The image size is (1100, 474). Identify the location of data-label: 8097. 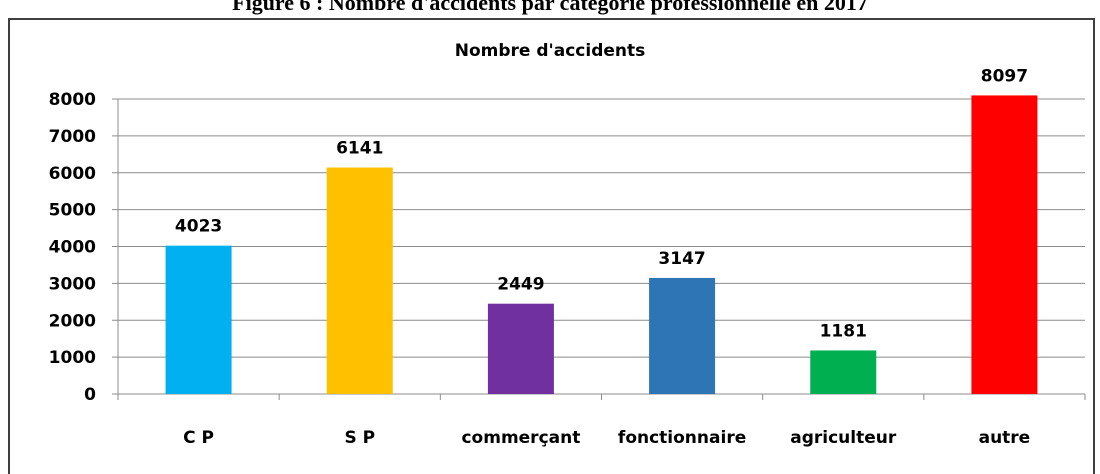
(1004, 76).